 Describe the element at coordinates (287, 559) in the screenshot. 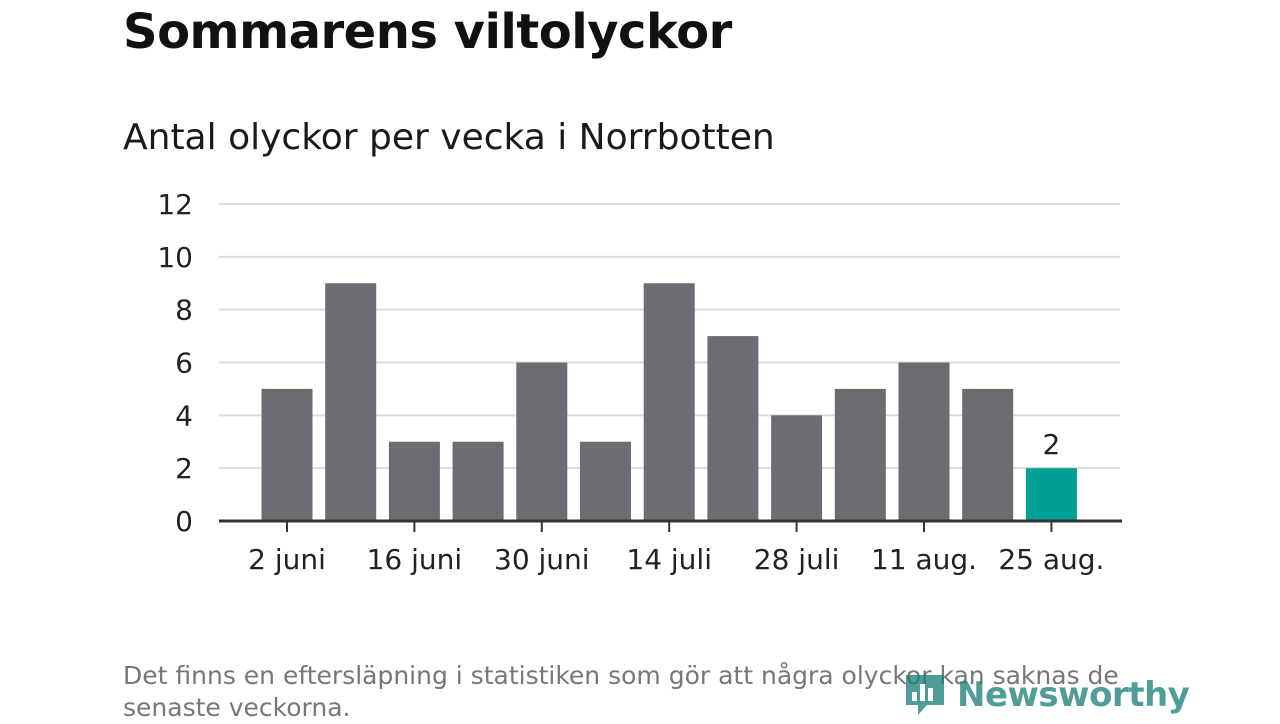

I see `x-tick-label: 2 juni` at that location.